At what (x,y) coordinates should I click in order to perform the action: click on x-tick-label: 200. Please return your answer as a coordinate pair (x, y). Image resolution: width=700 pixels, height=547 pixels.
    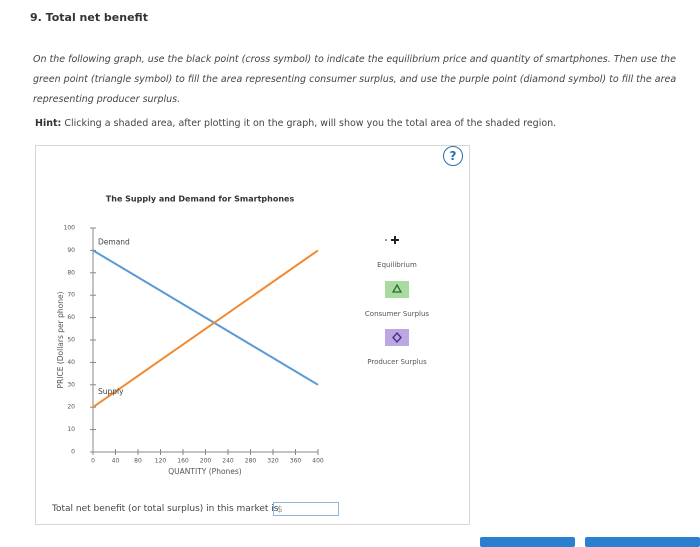
    Looking at the image, I should click on (206, 461).